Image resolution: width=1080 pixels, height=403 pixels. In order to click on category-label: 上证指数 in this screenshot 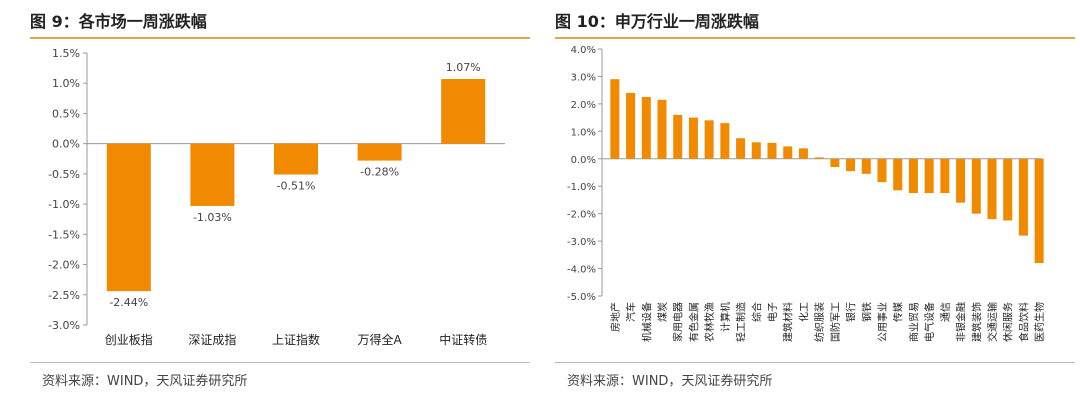, I will do `click(296, 339)`.